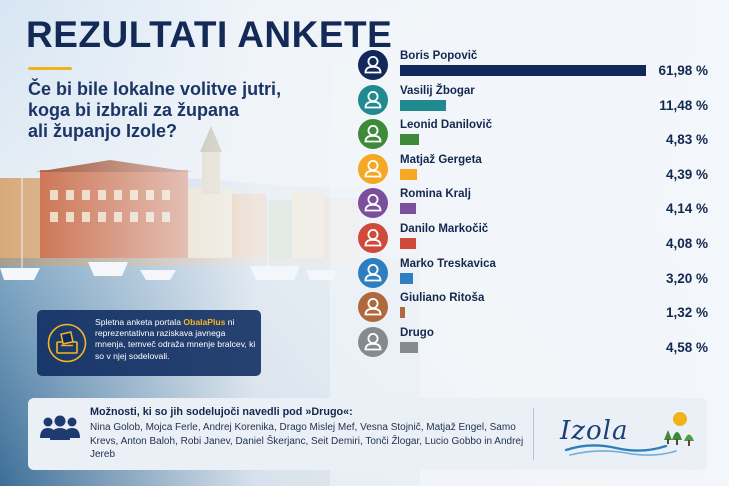  Describe the element at coordinates (417, 332) in the screenshot. I see `candidate-name: Drugo` at that location.